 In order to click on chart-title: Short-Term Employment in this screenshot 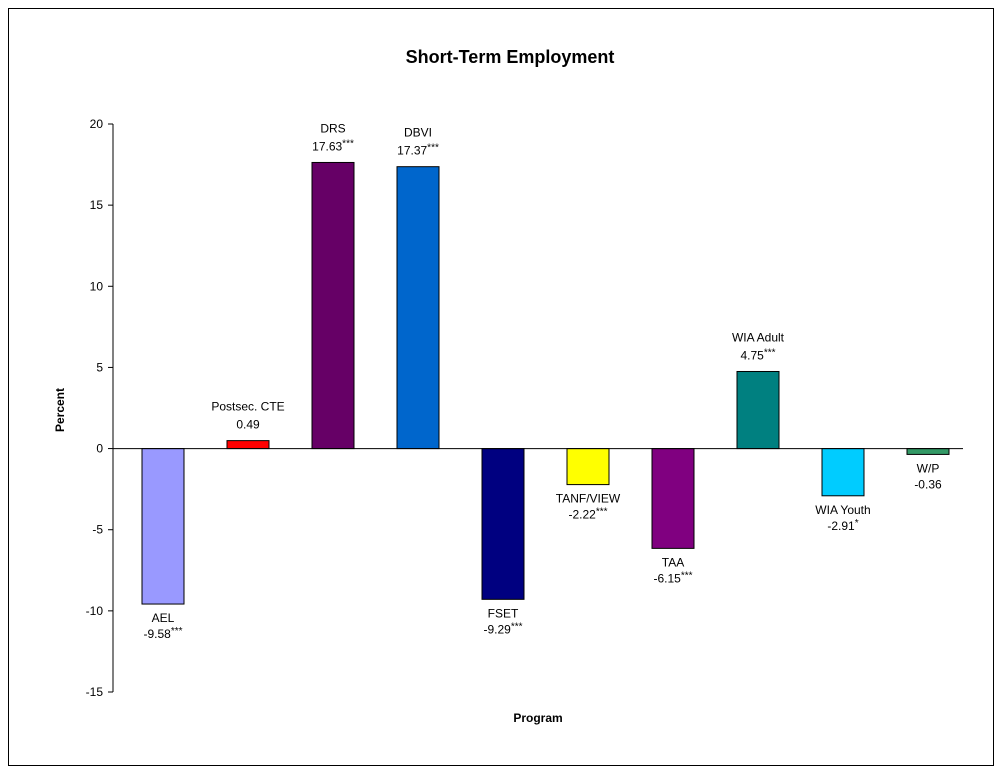, I will do `click(510, 57)`.